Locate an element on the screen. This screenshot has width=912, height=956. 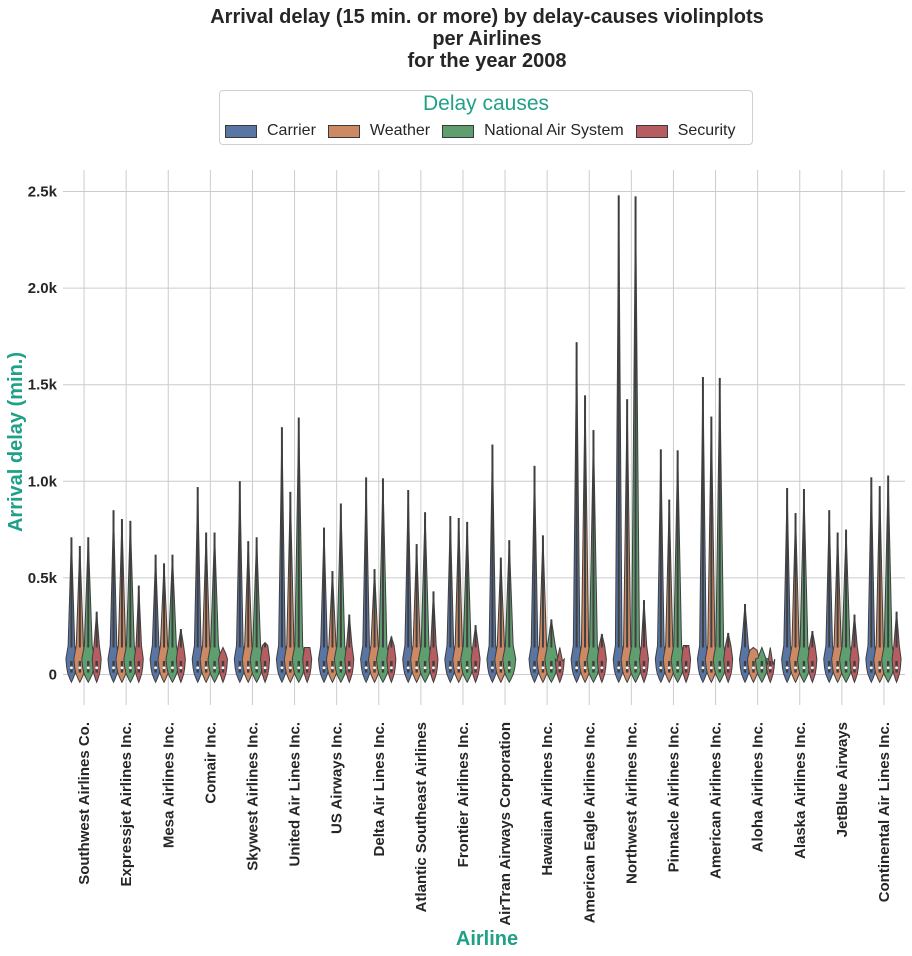
legend-item-national-air-system: National Air System is located at coordinates (533, 131).